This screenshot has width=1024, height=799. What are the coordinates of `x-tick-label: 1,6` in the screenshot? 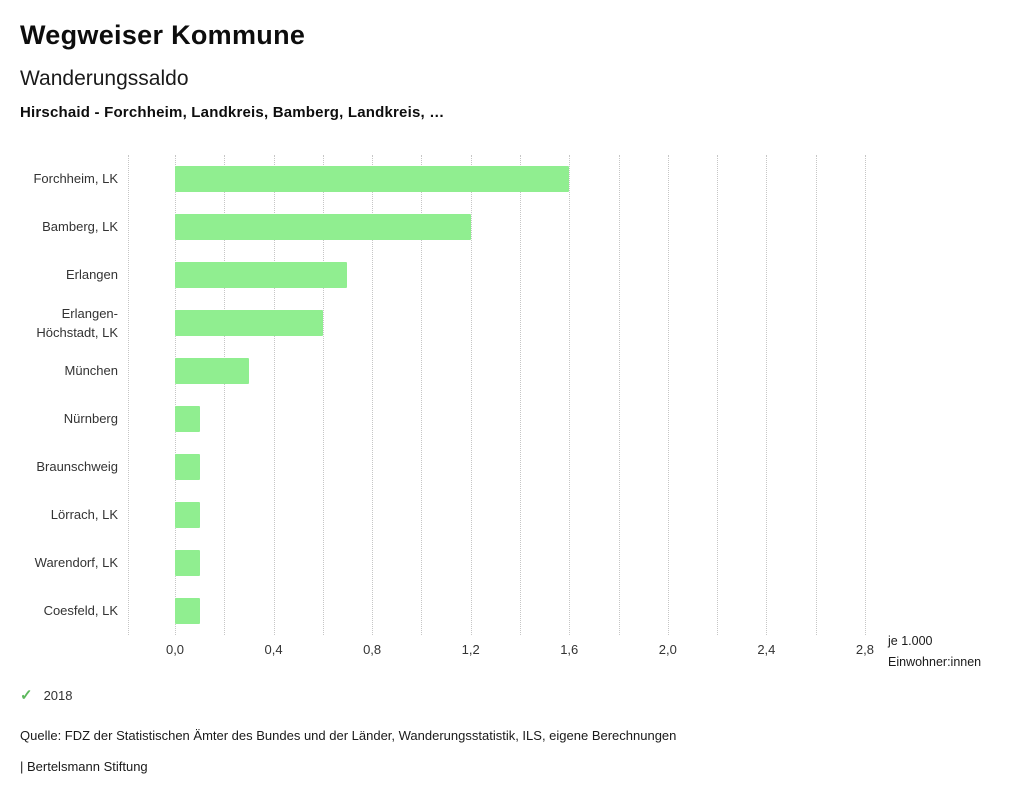 It's located at (569, 649).